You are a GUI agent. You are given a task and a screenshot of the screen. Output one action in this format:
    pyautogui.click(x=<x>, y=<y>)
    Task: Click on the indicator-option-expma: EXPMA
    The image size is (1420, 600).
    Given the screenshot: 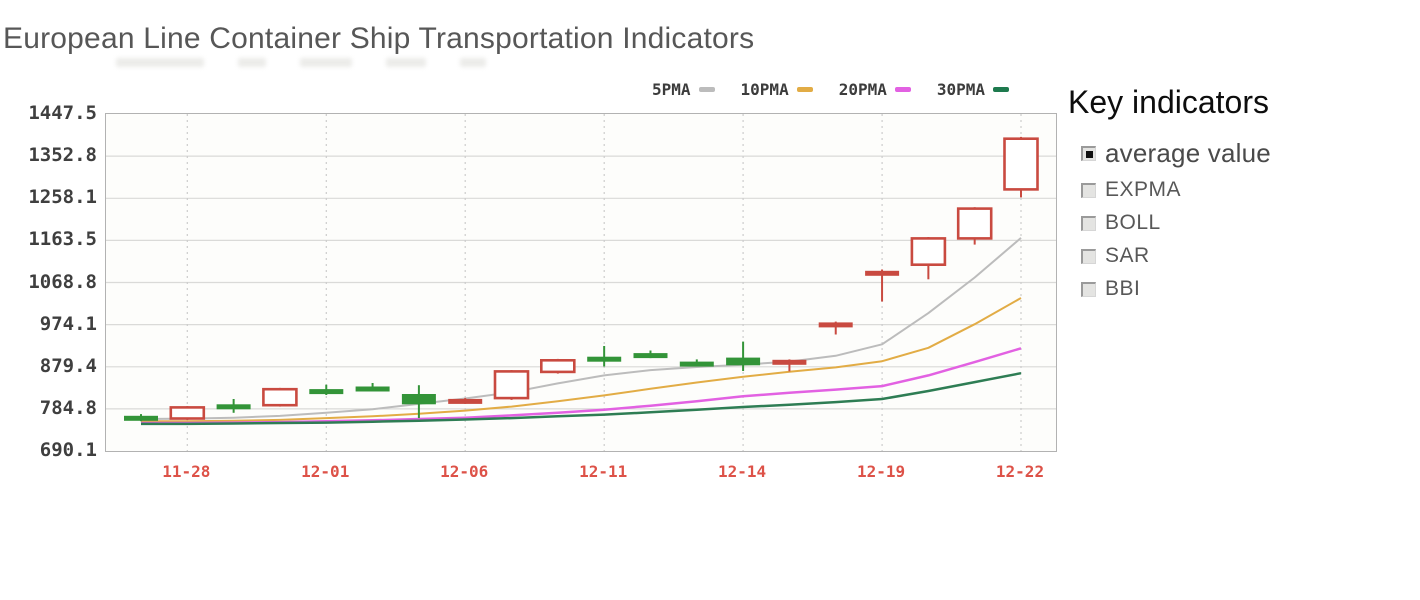 What is the action you would take?
    pyautogui.click(x=1176, y=190)
    